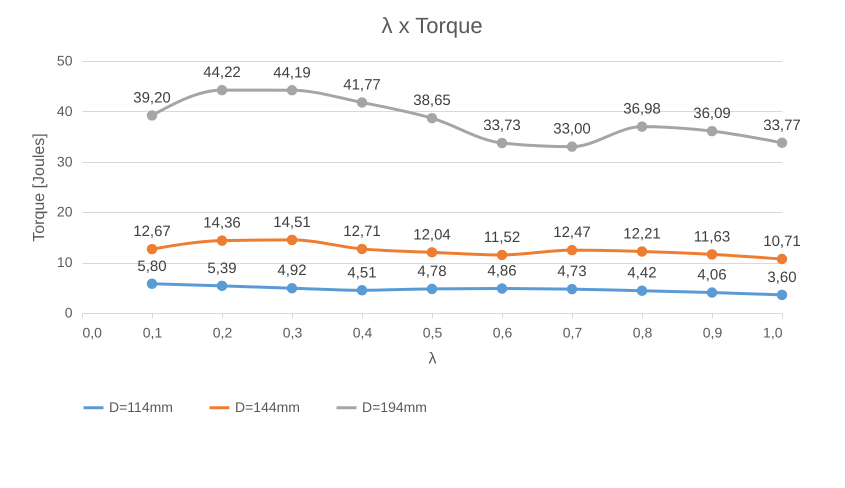 This screenshot has height=488, width=845. I want to click on y-tick-label: 0, so click(68, 312).